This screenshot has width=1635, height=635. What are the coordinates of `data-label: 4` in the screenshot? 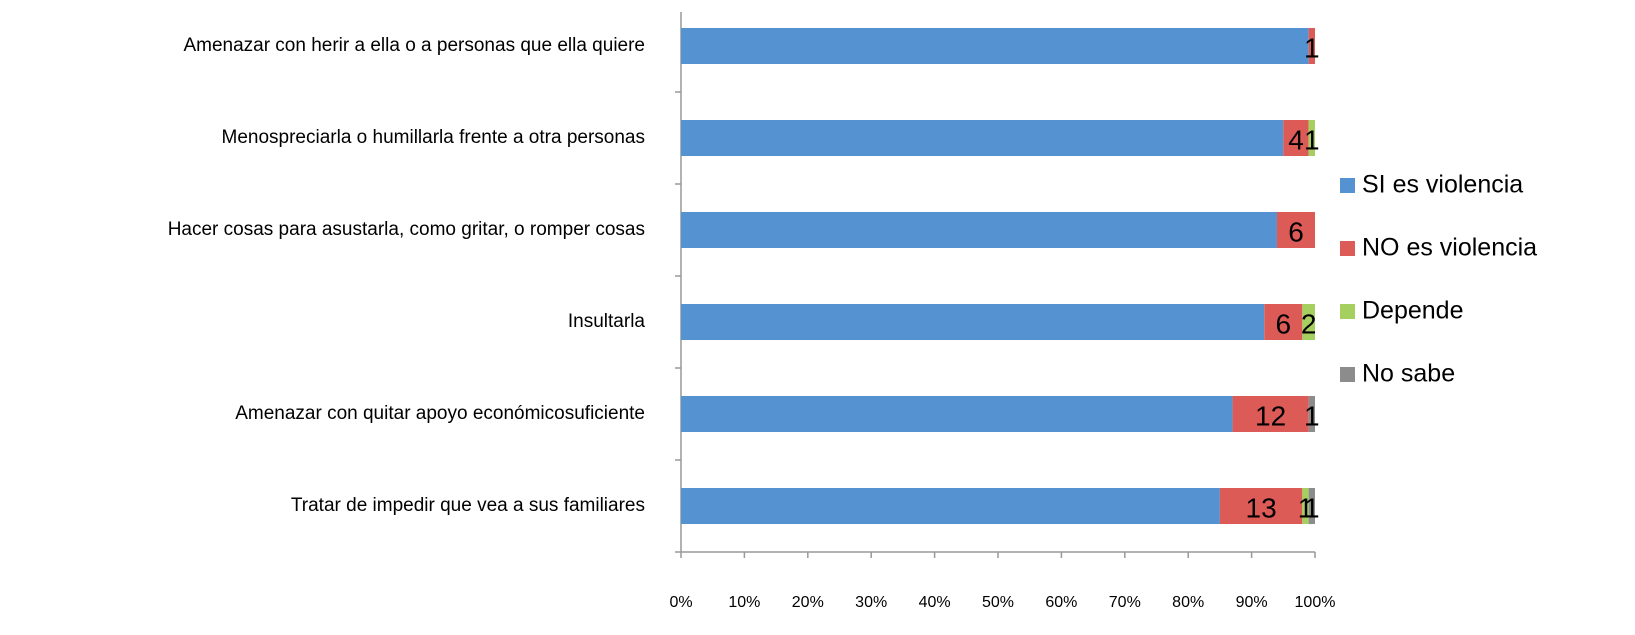 It's located at (1296, 139).